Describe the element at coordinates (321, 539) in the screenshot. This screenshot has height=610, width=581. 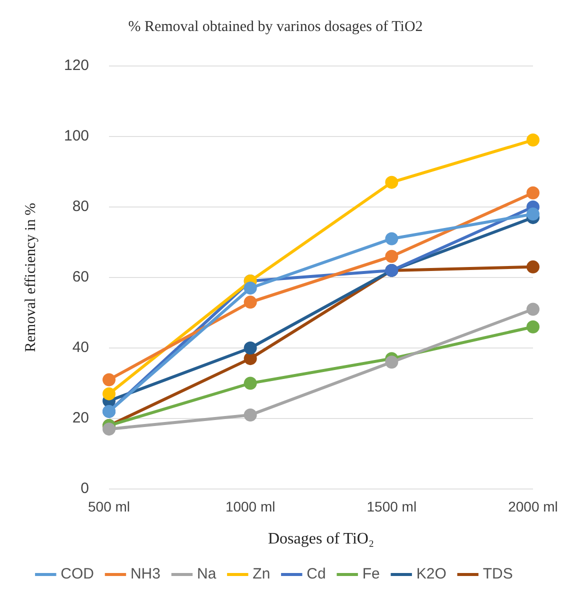
I see `x-axis-title: Dosages of TiO₂` at that location.